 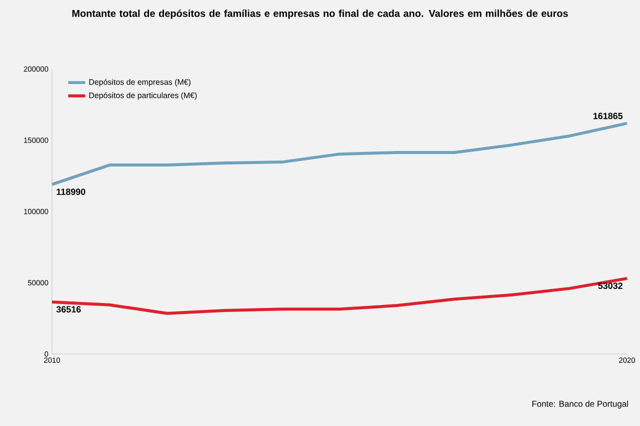 I want to click on data-label: 53032, so click(x=610, y=285).